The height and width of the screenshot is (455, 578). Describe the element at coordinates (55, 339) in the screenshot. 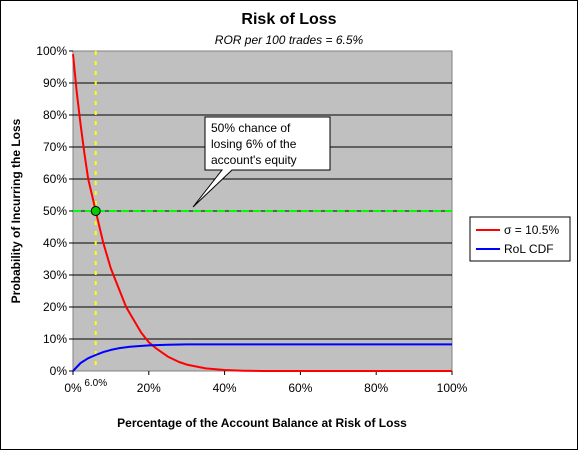

I see `y-tick-label: 10%` at that location.